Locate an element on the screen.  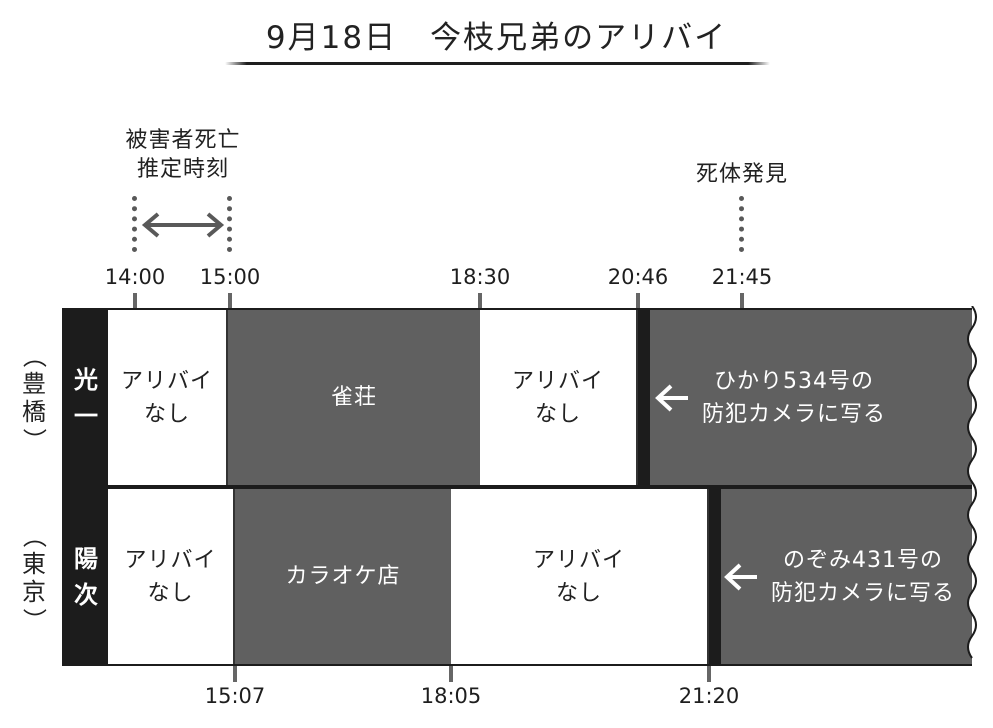
death-time-note-line2: 推定時刻 is located at coordinates (182, 169).